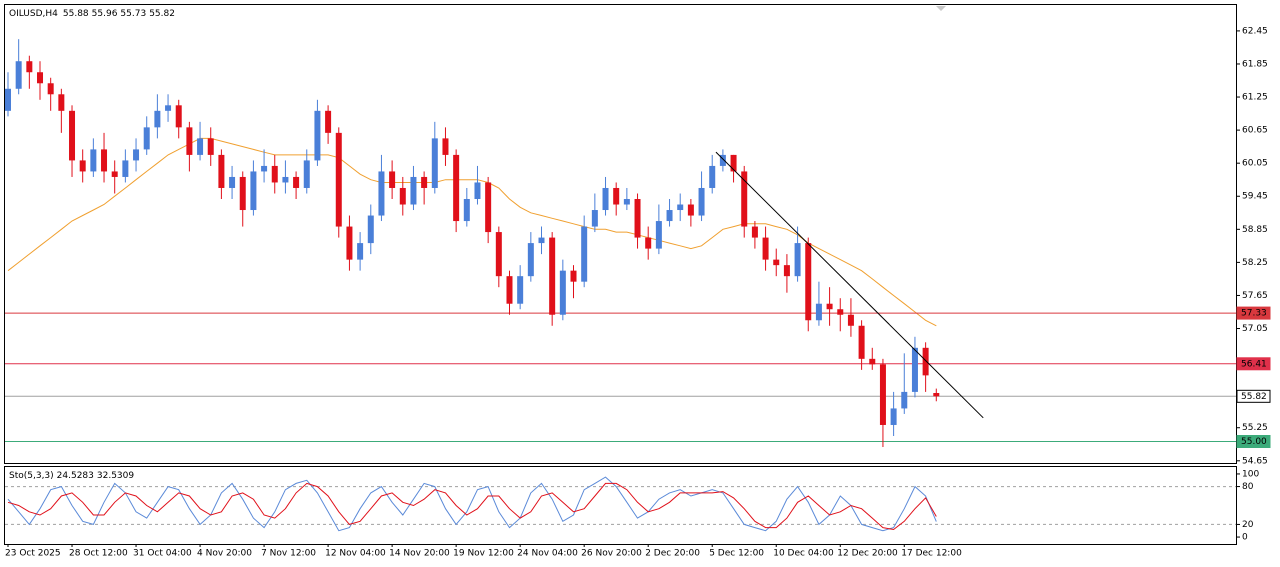 Image resolution: width=1280 pixels, height=567 pixels. I want to click on price-level-label: 57.33, so click(1254, 314).